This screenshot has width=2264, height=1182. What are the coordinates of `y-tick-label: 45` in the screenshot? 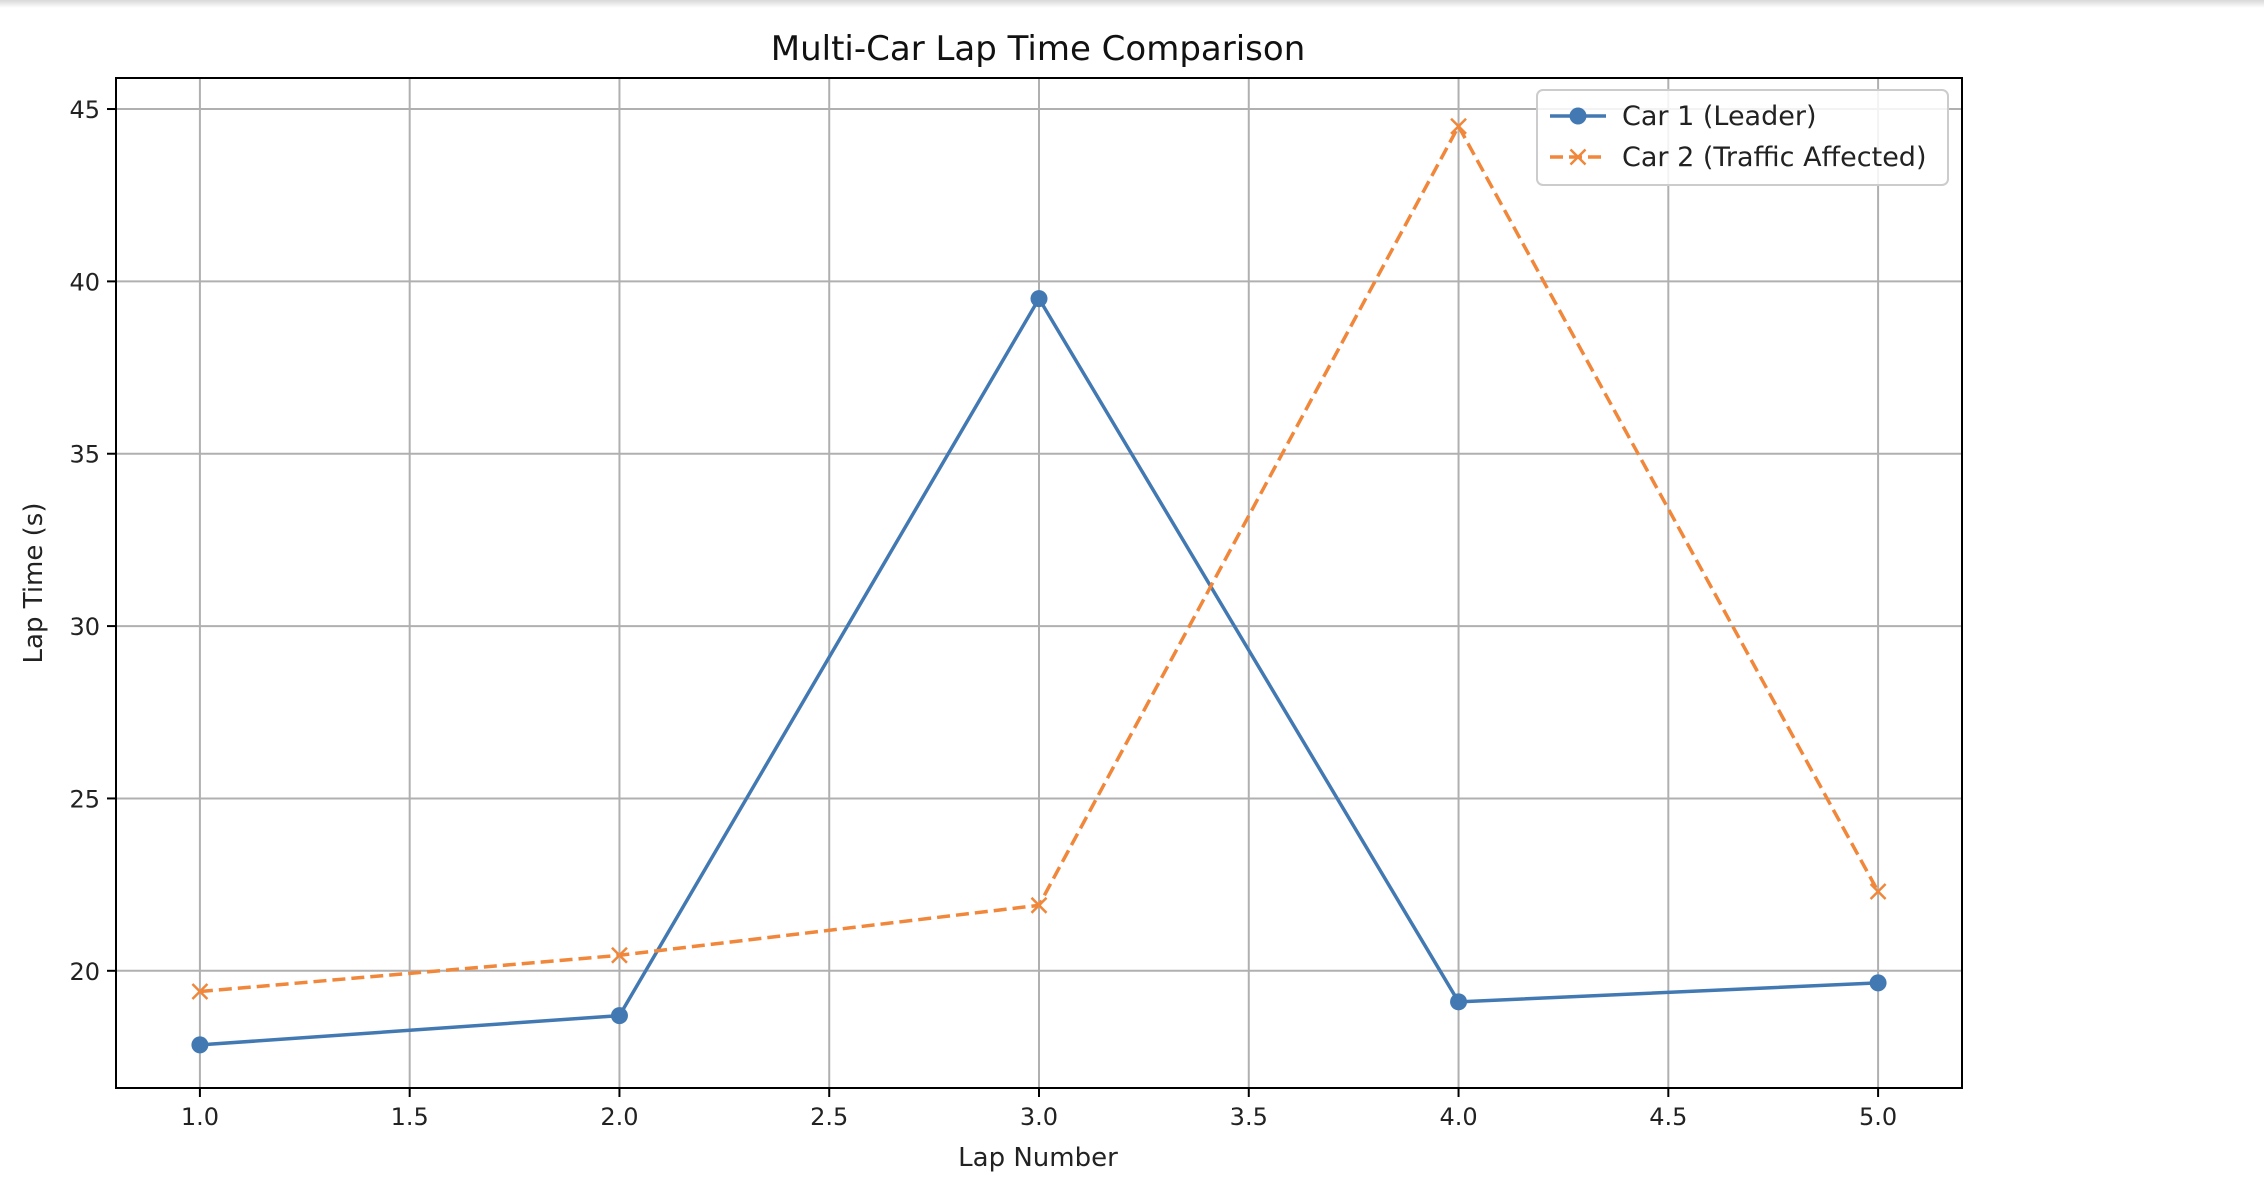 It's located at (84, 110).